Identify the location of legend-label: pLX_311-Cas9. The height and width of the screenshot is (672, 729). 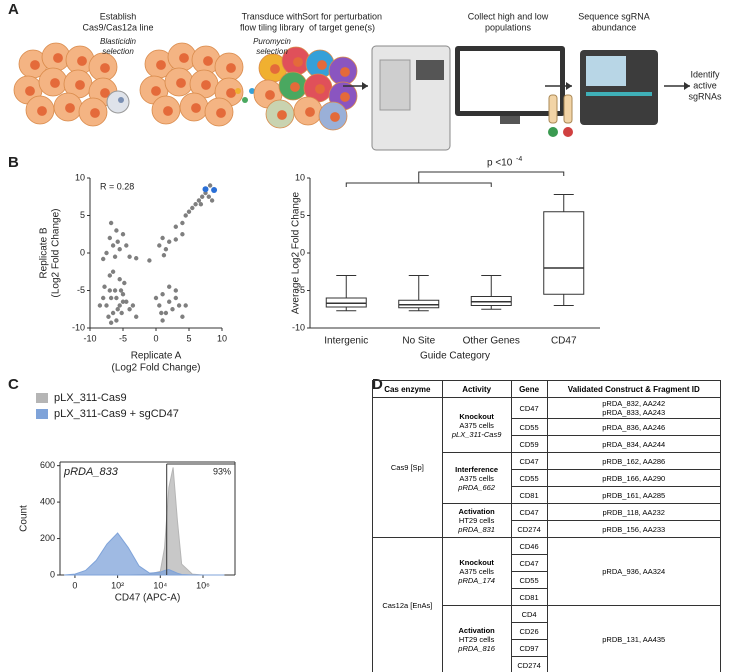
(90, 398).